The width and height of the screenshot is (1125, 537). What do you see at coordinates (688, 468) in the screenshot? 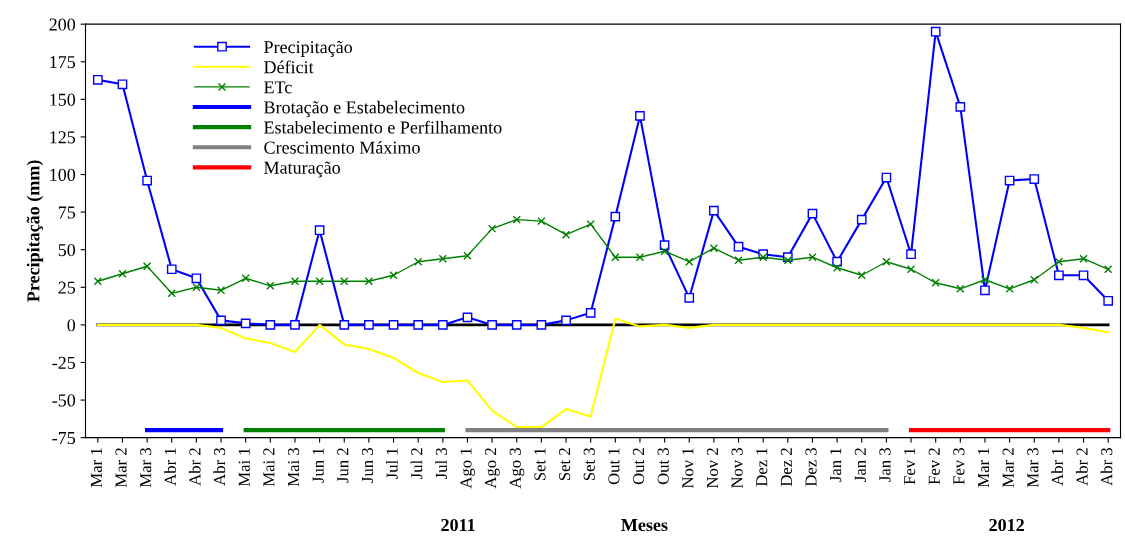
I see `x-tick-label: Nov 1` at bounding box center [688, 468].